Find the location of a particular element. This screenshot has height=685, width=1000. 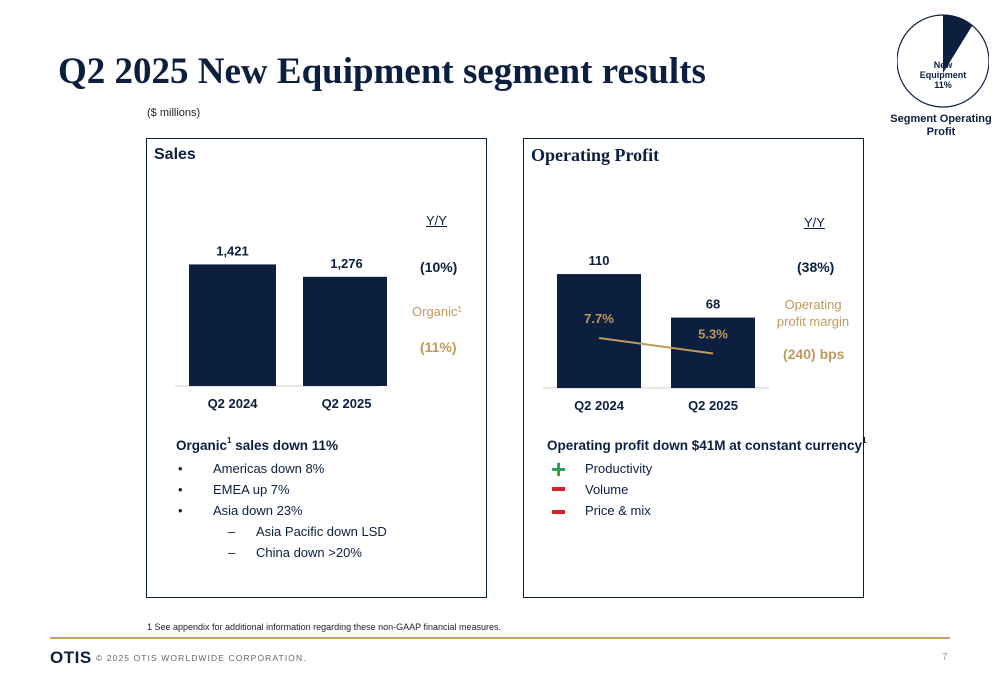

pie-label-line1: New is located at coordinates (943, 65).